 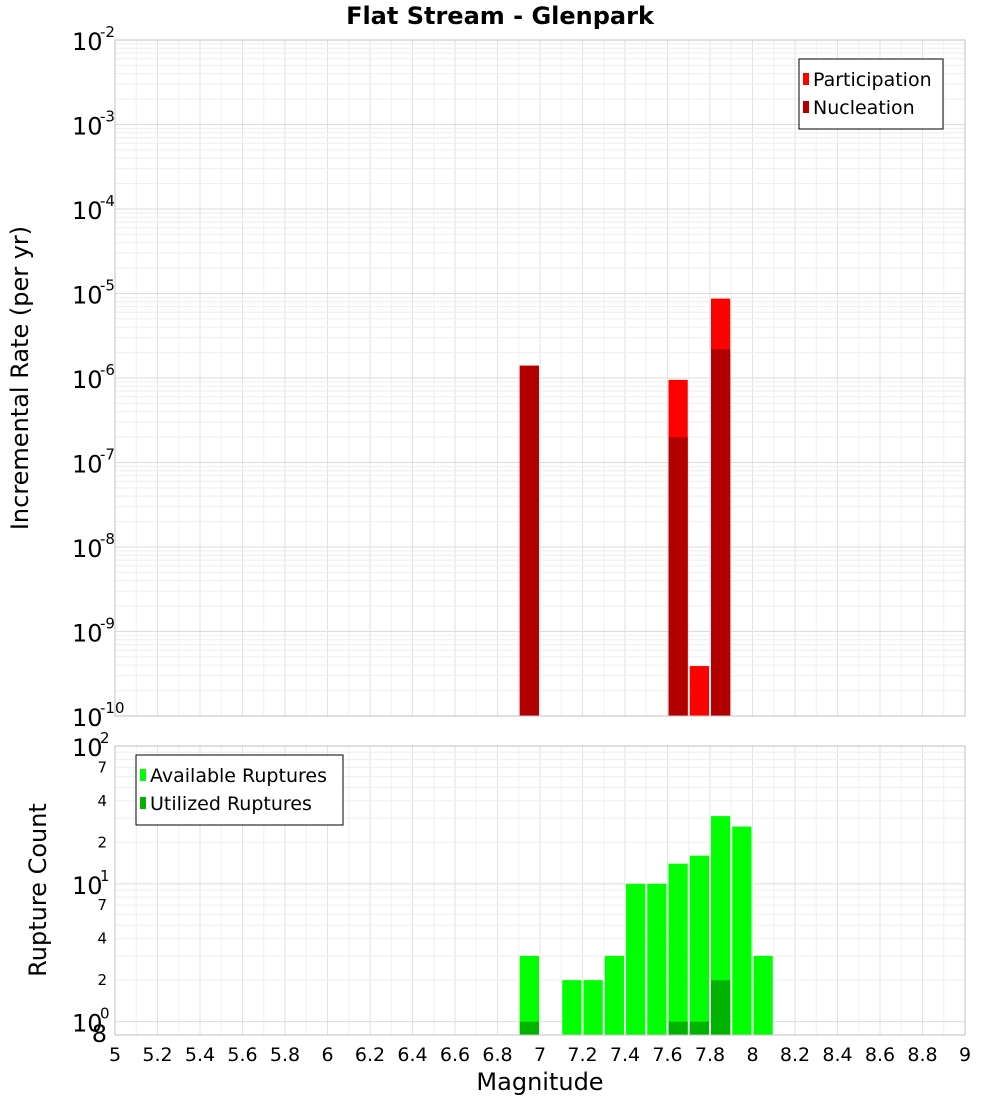 I want to click on top-y-tick-exponent: -7, so click(x=107, y=455).